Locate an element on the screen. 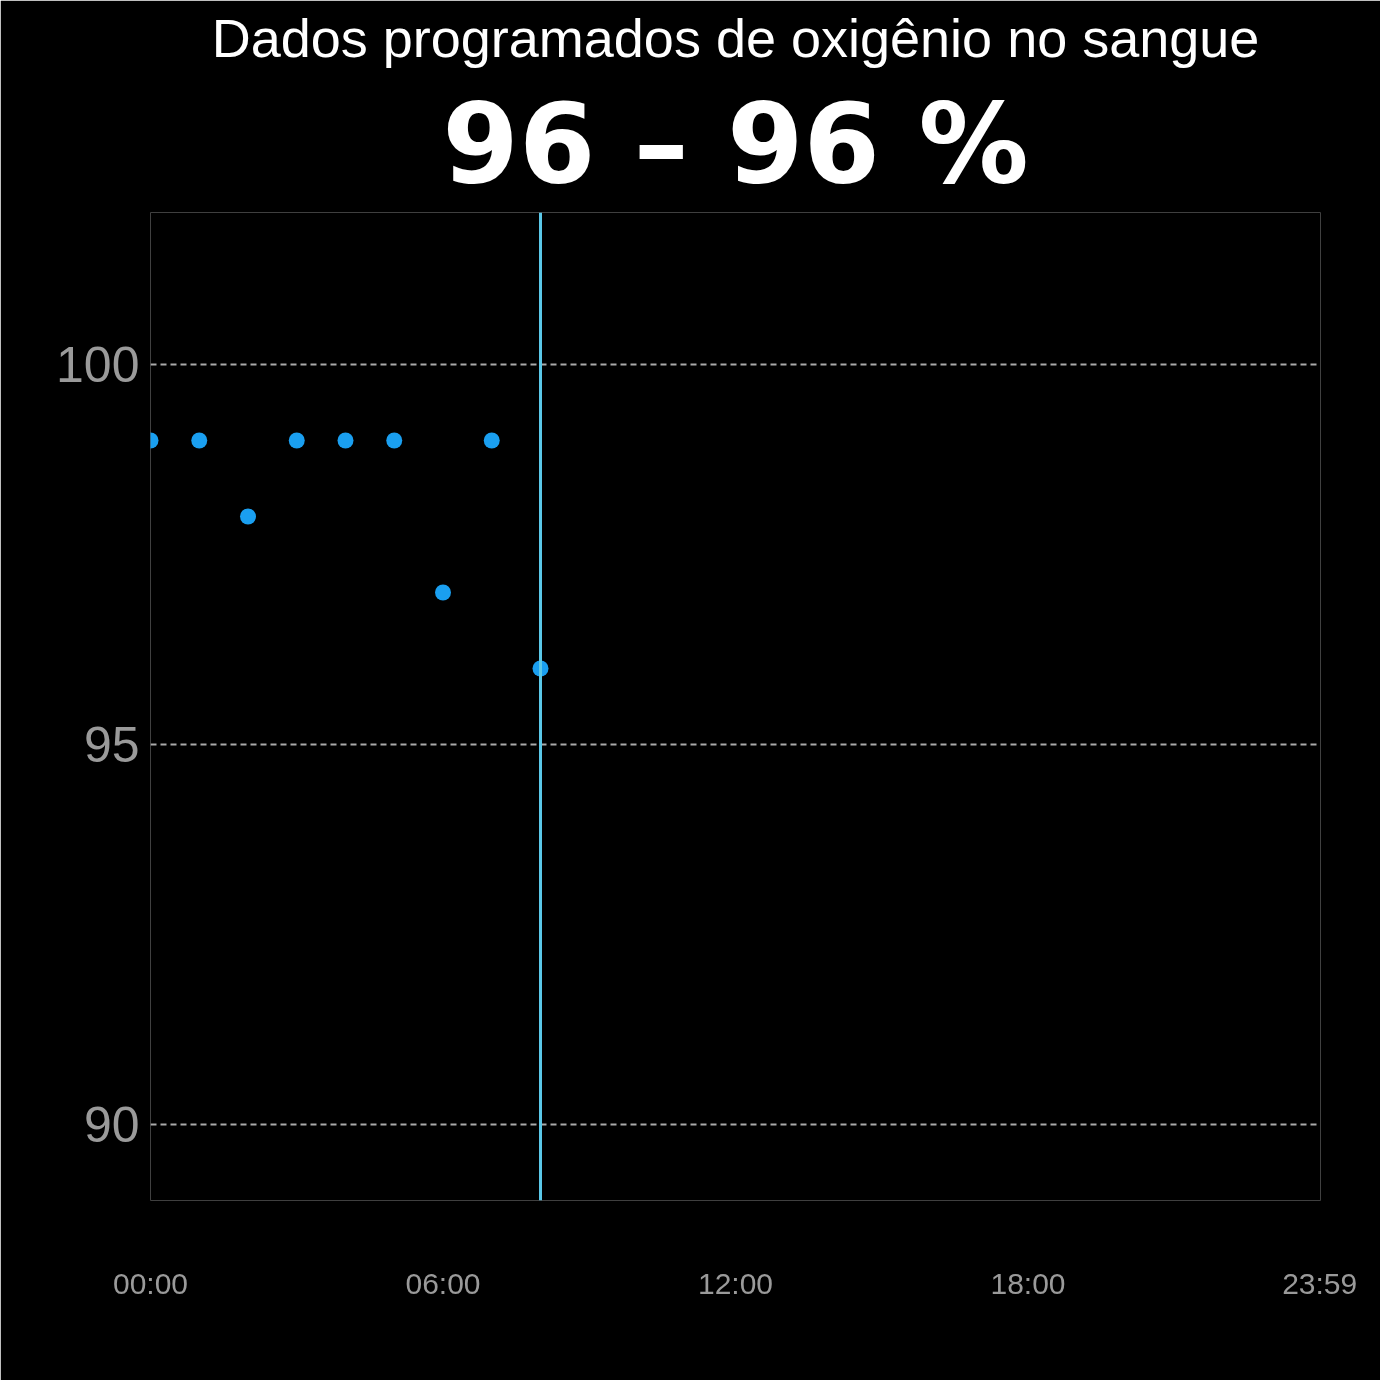 The image size is (1400, 1400). y-tick-label: 95 is located at coordinates (111, 745).